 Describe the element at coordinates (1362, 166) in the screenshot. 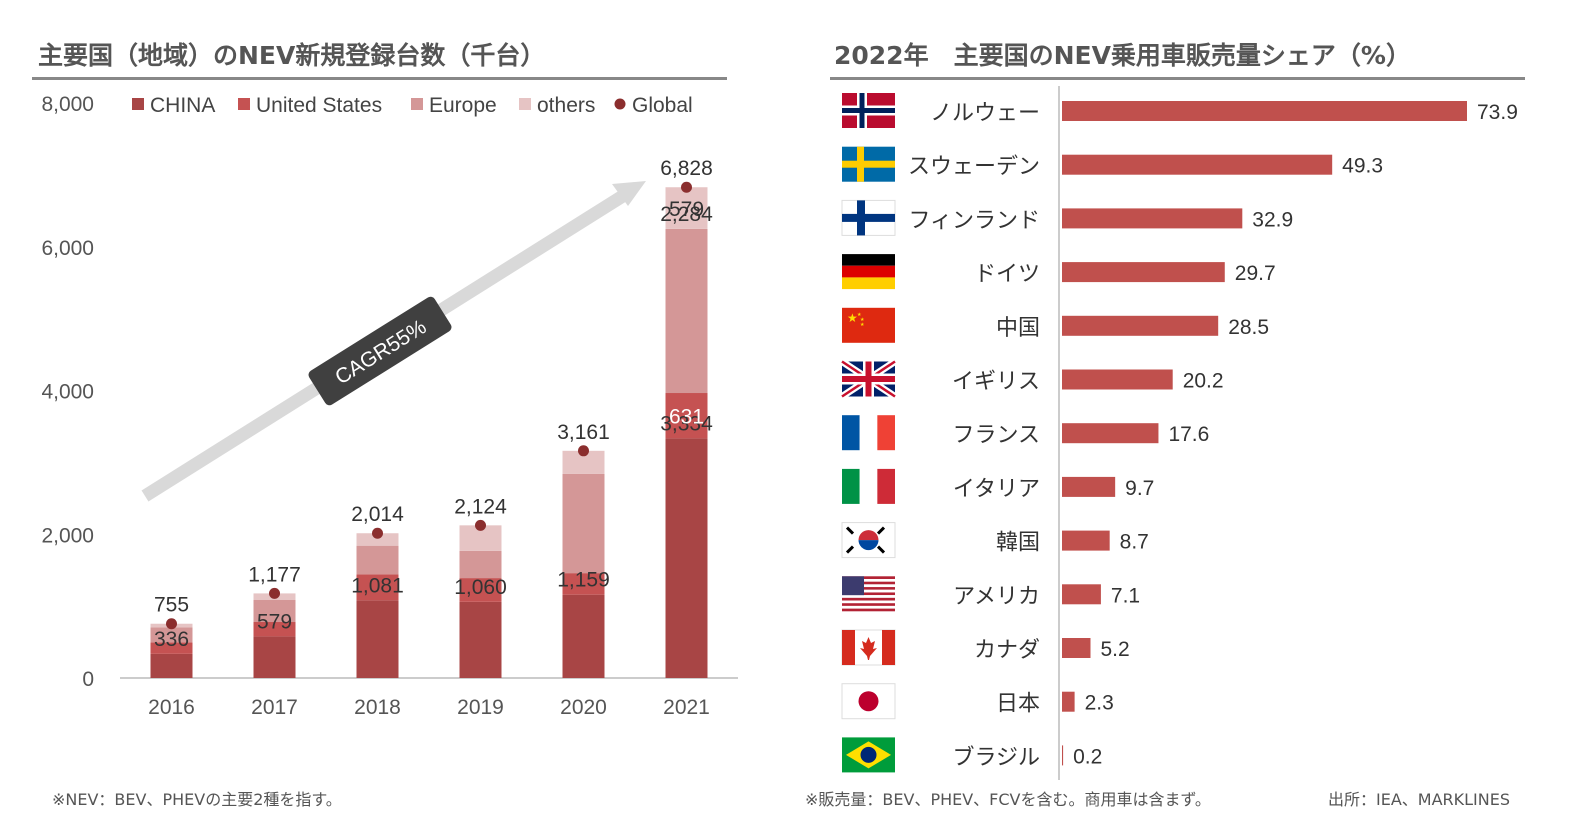

I see `share-value-label: 49.3` at that location.